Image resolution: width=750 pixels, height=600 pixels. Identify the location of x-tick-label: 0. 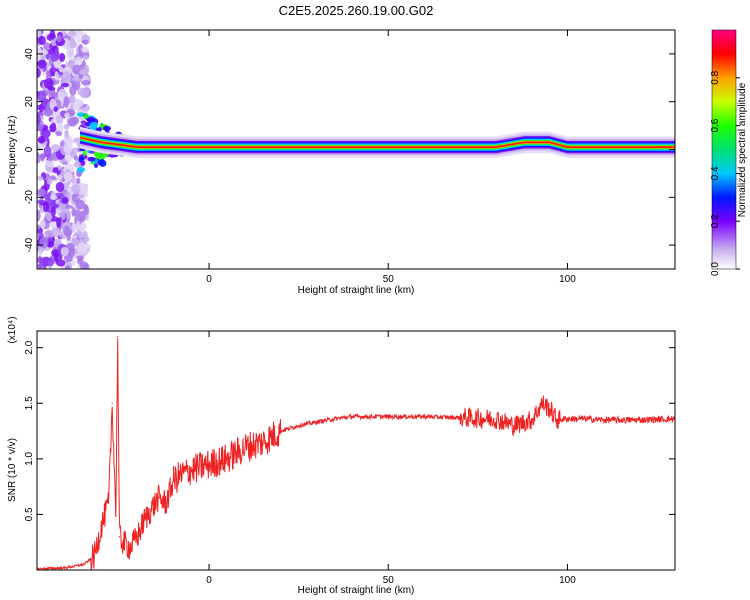
(209, 279).